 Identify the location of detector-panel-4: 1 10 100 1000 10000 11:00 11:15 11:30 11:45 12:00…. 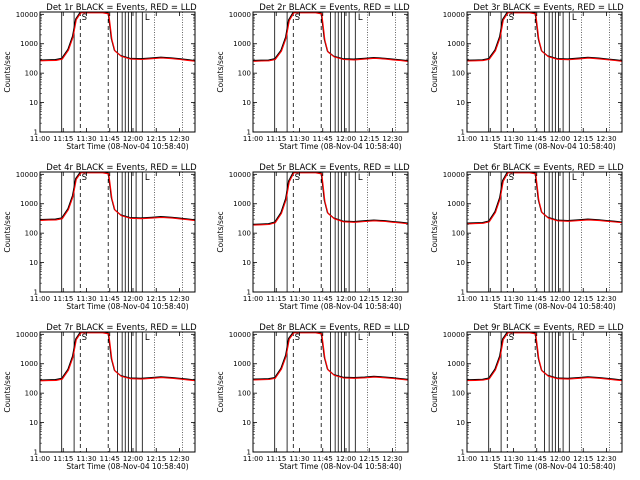
(100, 237).